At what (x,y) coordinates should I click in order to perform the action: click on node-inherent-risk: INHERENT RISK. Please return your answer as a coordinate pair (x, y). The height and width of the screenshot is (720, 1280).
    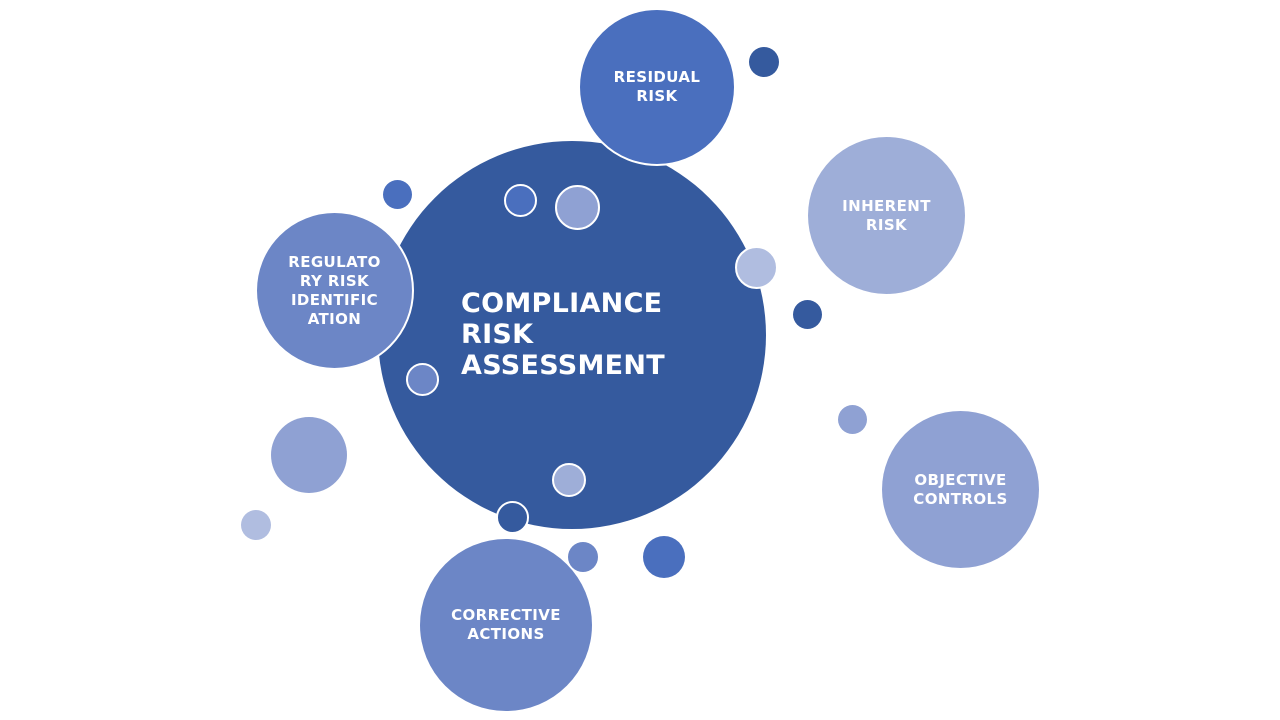
    Looking at the image, I should click on (886, 215).